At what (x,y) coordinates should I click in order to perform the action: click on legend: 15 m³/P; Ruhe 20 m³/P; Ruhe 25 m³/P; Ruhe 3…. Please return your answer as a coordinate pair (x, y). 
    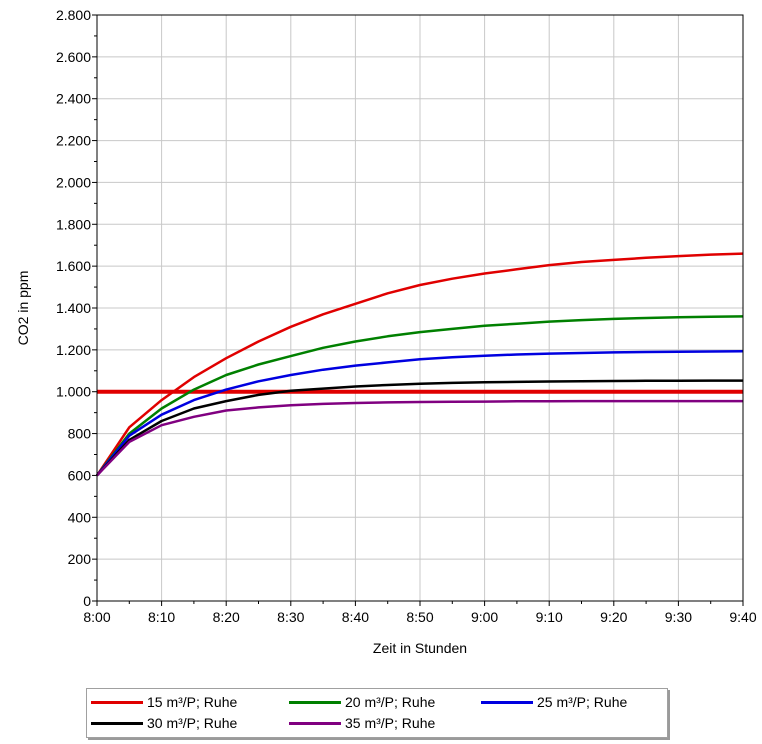
    Looking at the image, I should click on (377, 713).